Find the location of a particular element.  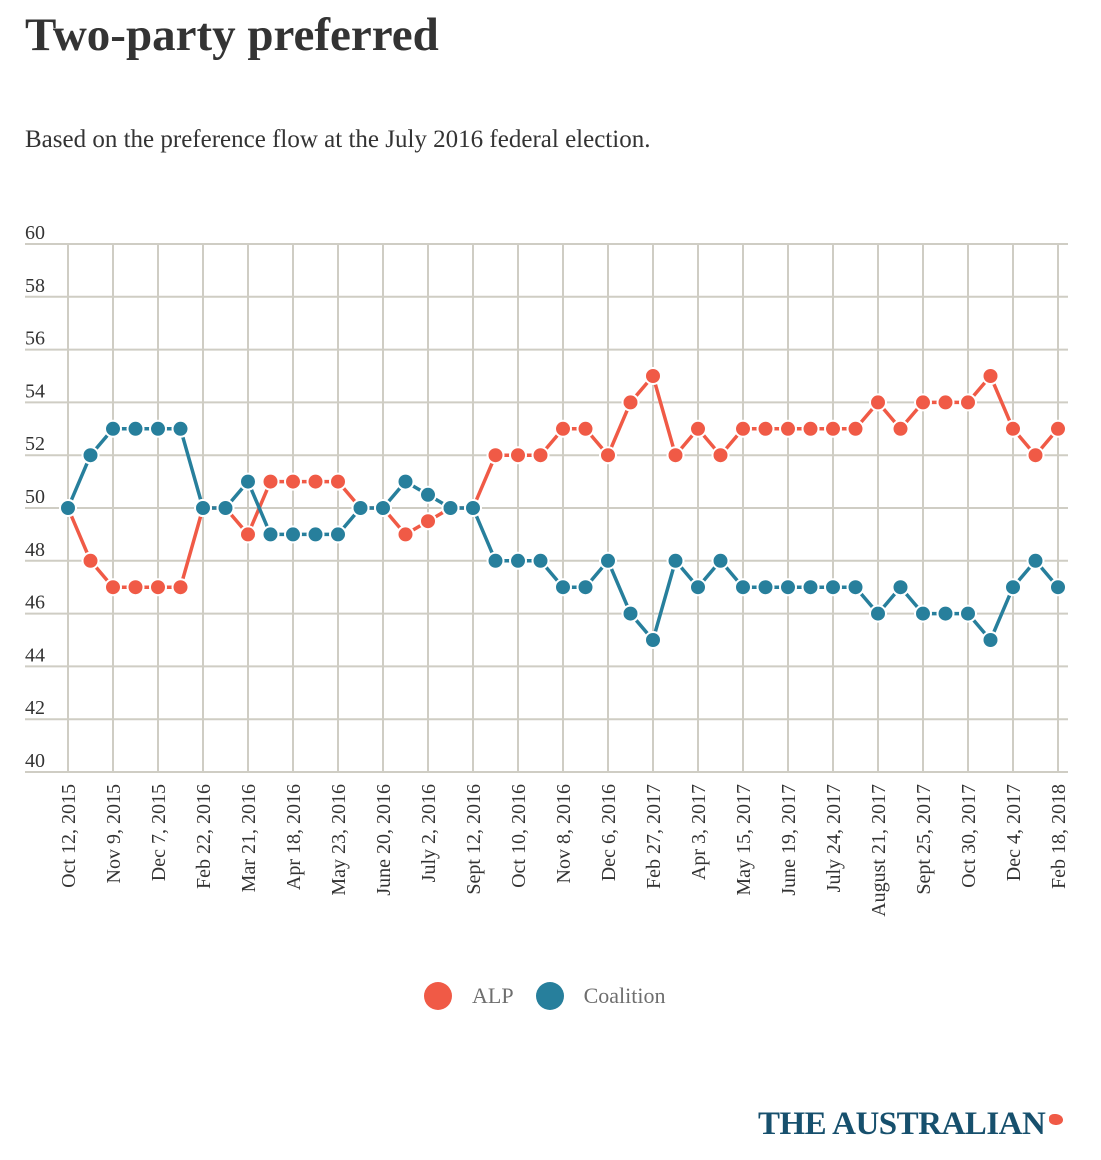

x-tick-label: Dec 4, 2017 is located at coordinates (1014, 832).